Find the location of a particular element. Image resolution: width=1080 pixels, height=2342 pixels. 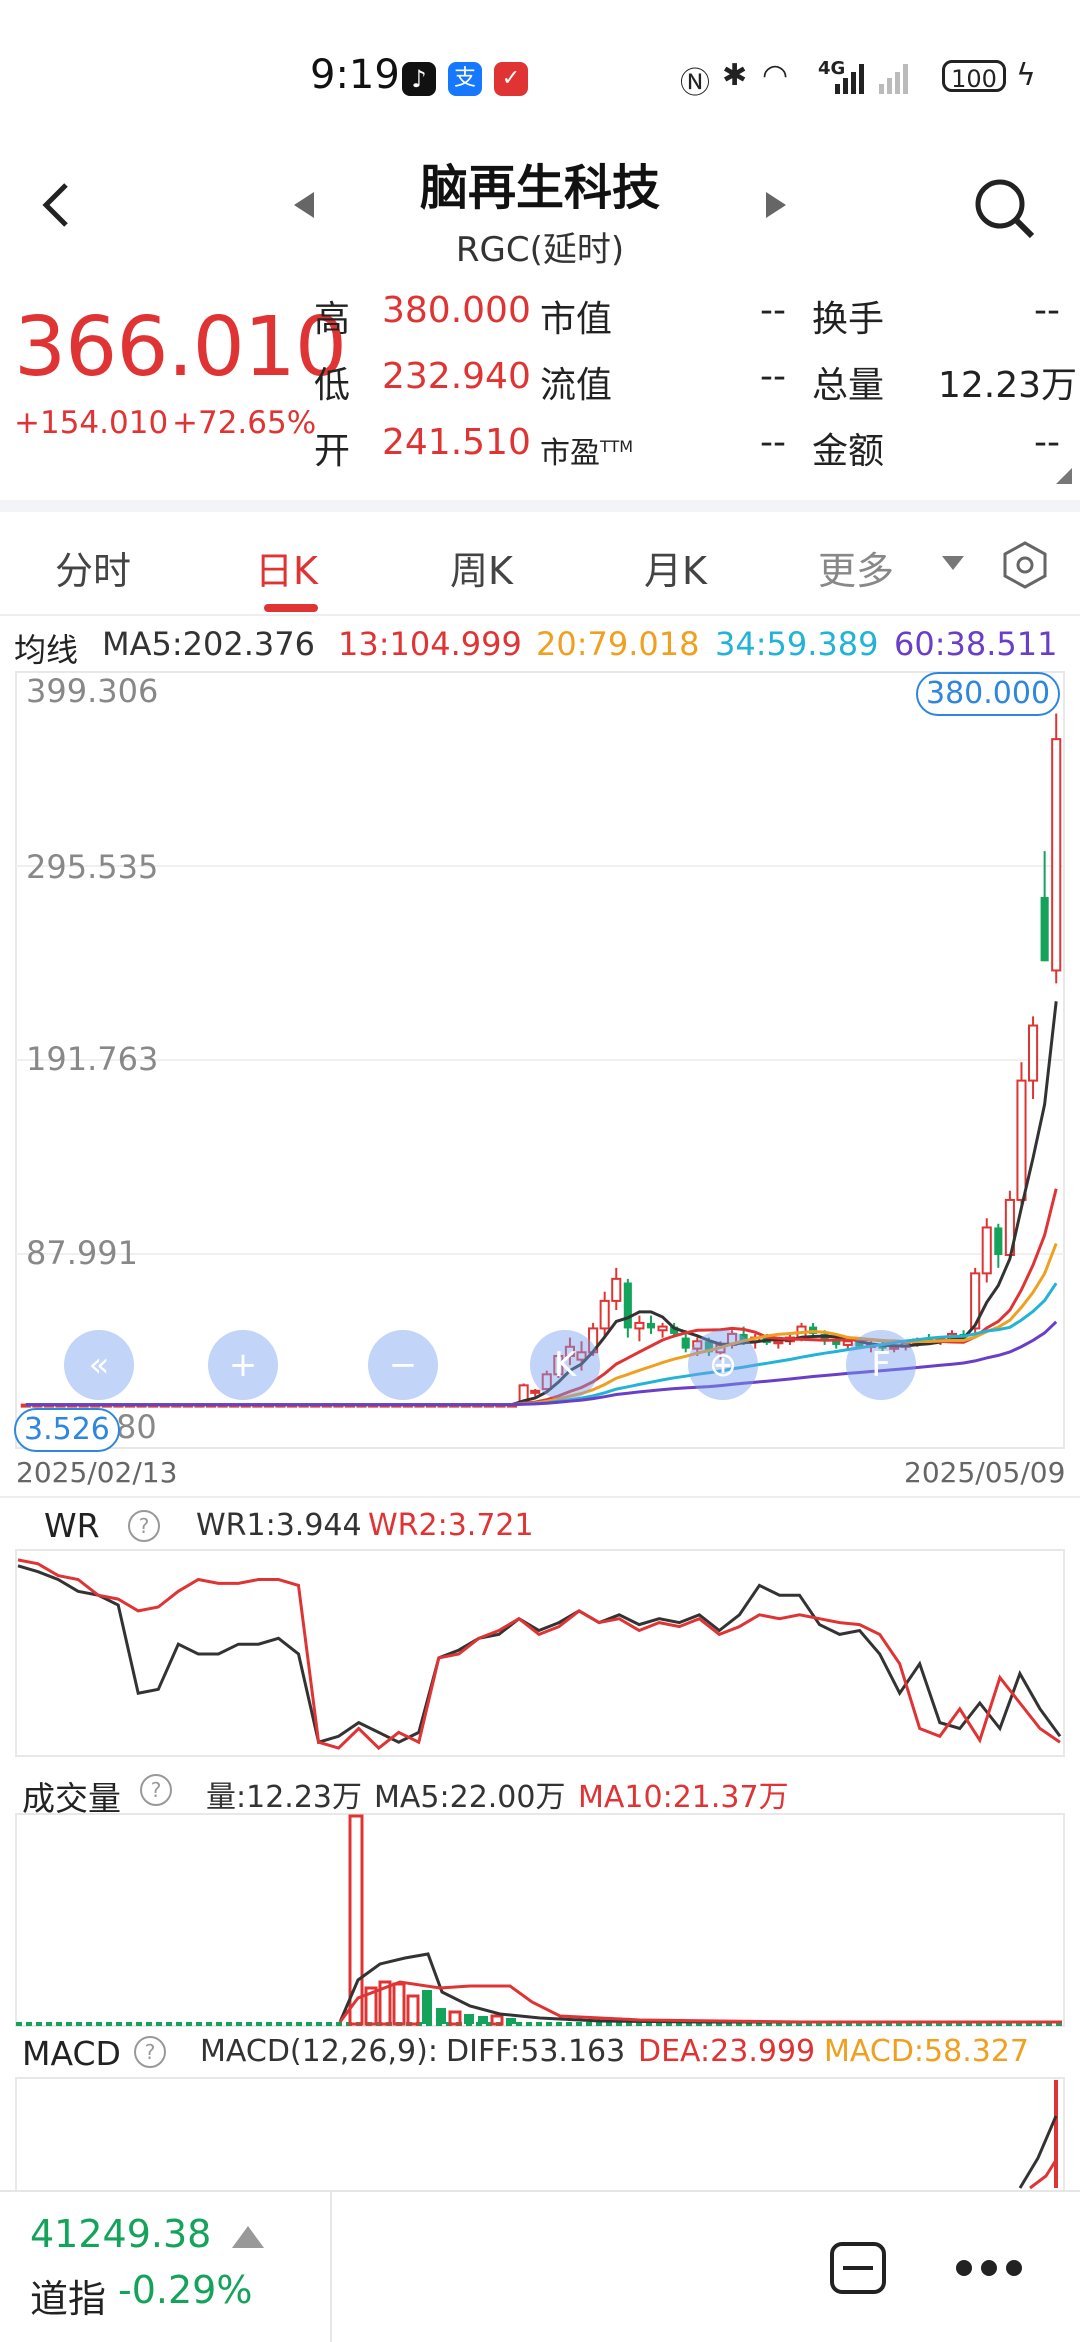

battery-icon: 100 is located at coordinates (974, 76).